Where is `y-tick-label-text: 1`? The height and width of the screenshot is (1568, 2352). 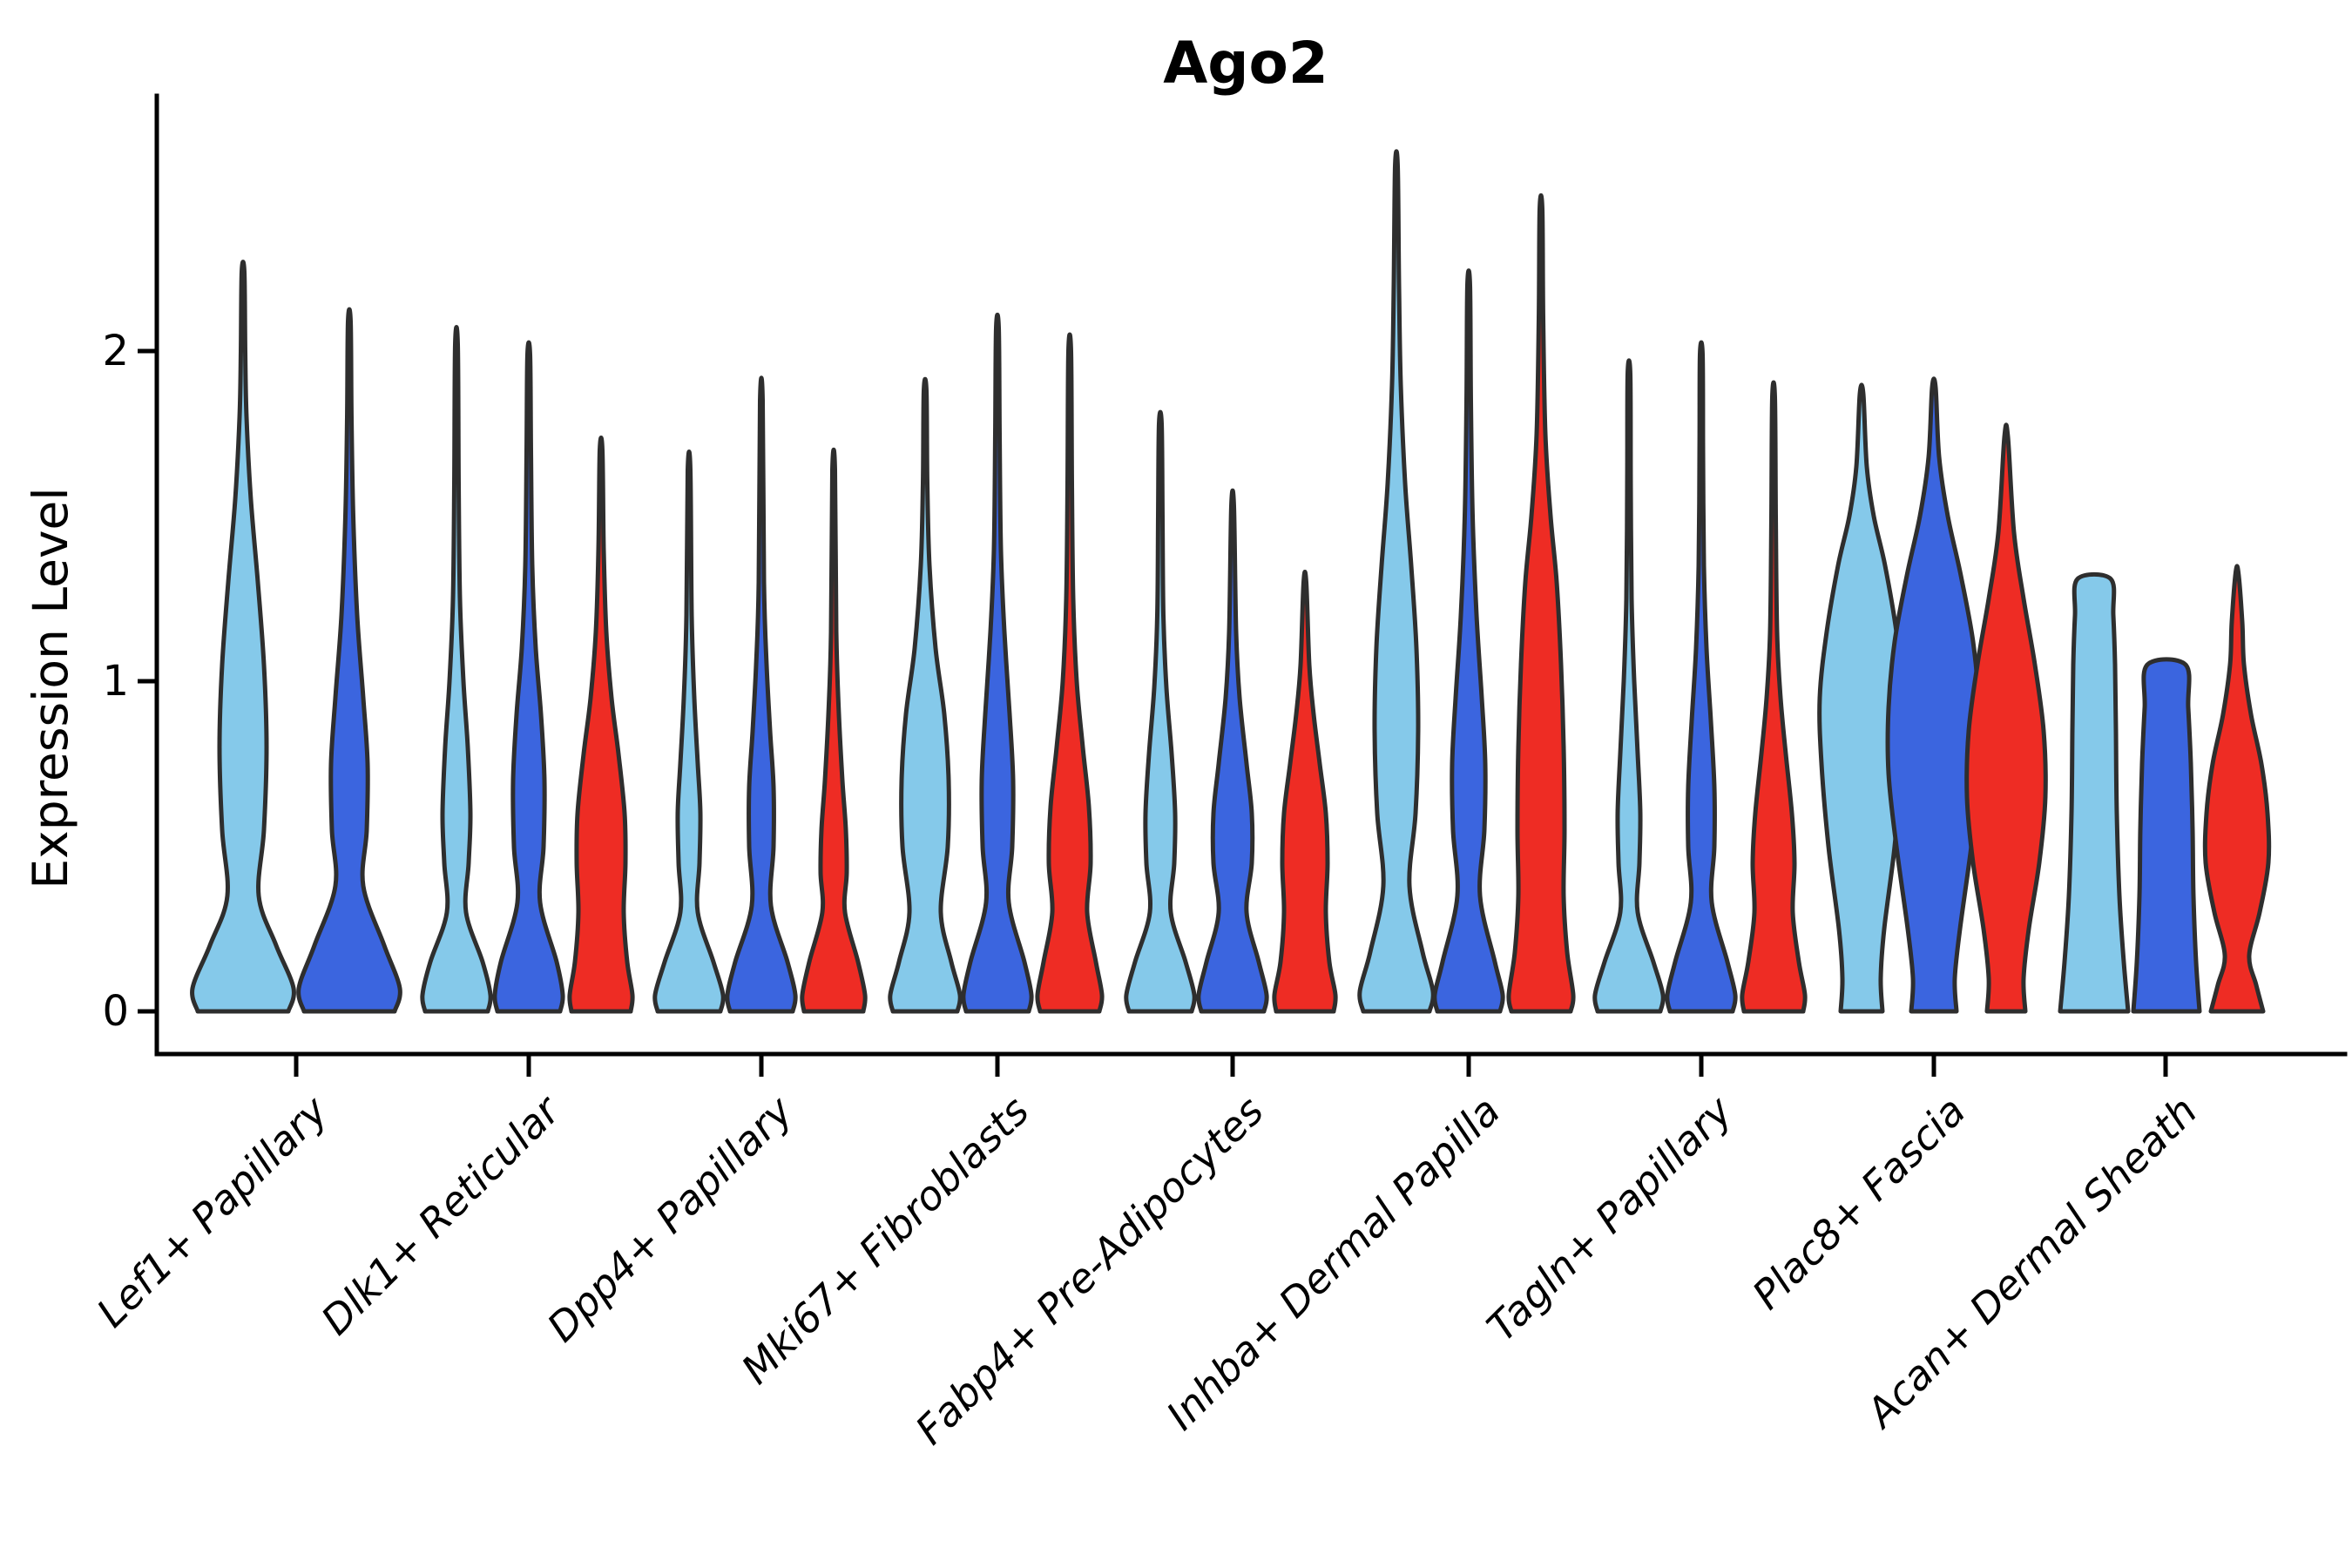 y-tick-label-text: 1 is located at coordinates (115, 682).